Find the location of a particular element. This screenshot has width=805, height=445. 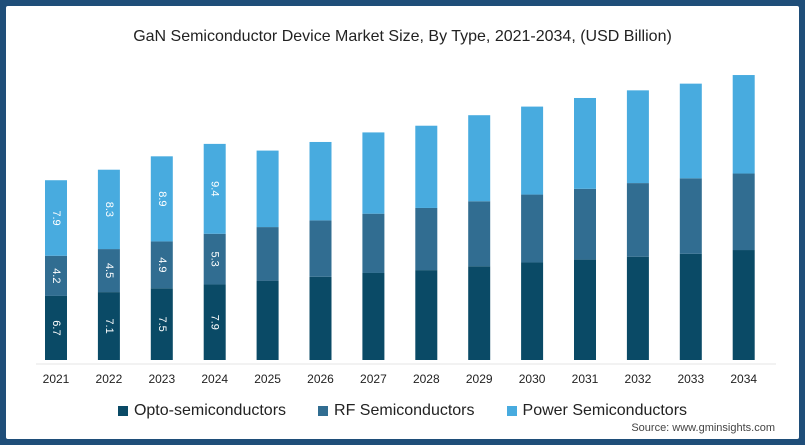

data-label-2024-series-2: 9.4 is located at coordinates (215, 188).